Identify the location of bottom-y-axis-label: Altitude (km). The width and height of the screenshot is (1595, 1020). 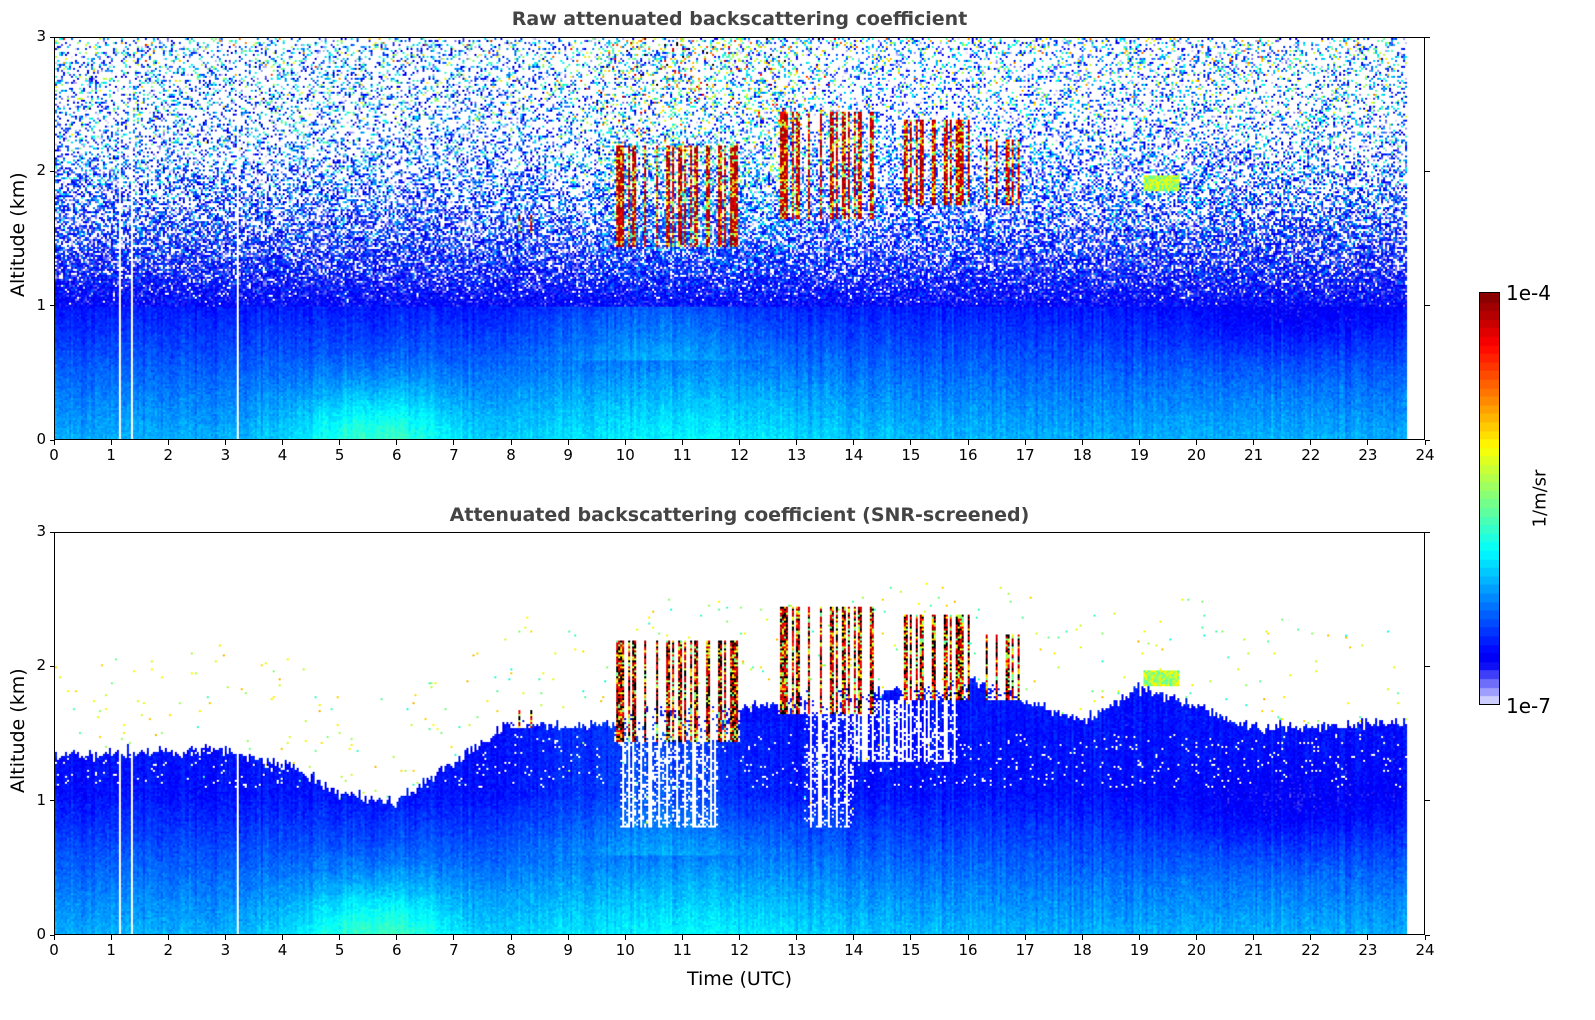
(18, 730).